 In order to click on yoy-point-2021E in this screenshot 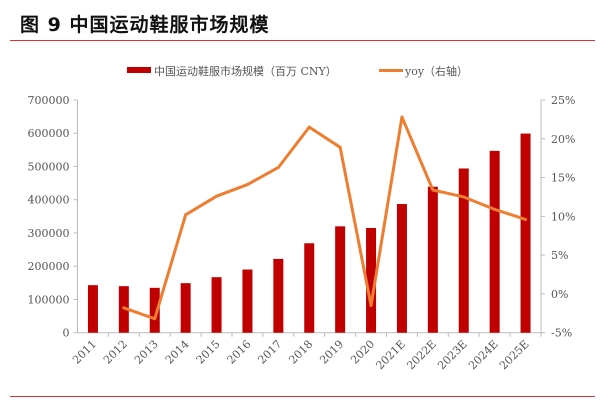, I will do `click(402, 117)`.